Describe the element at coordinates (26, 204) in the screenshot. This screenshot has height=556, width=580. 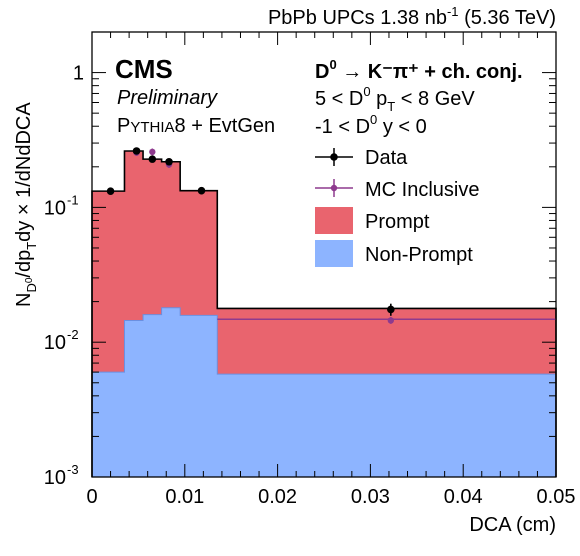
I see `y-axis-title: ND0/dpTdy × 1/dNdDCA` at that location.